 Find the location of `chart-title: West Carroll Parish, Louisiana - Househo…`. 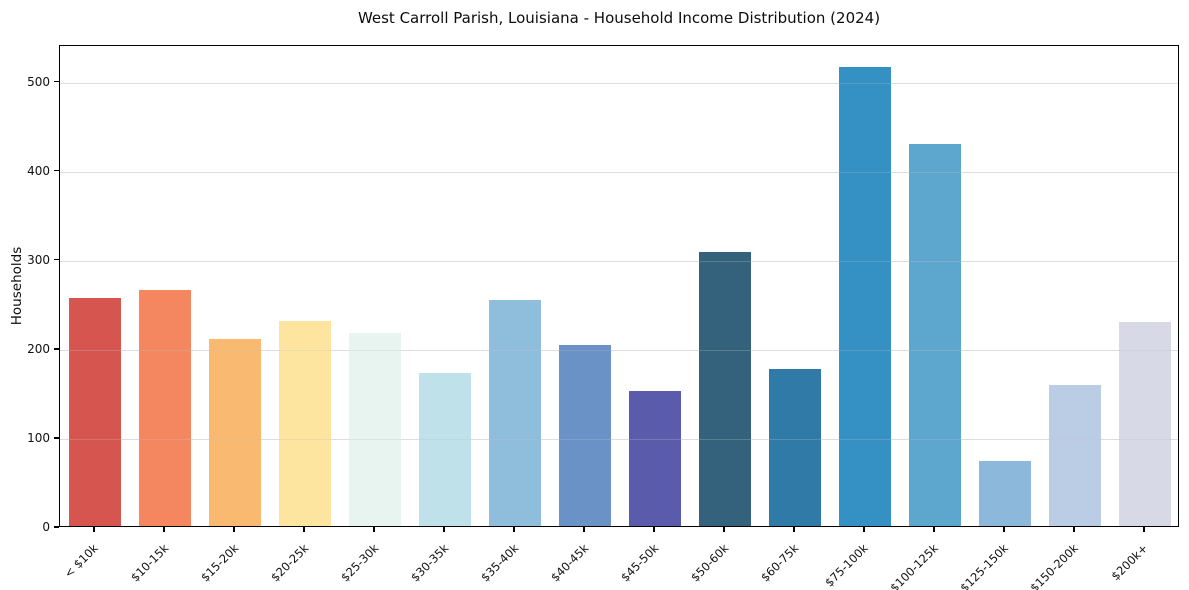

chart-title: West Carroll Parish, Louisiana - Househo… is located at coordinates (619, 18).